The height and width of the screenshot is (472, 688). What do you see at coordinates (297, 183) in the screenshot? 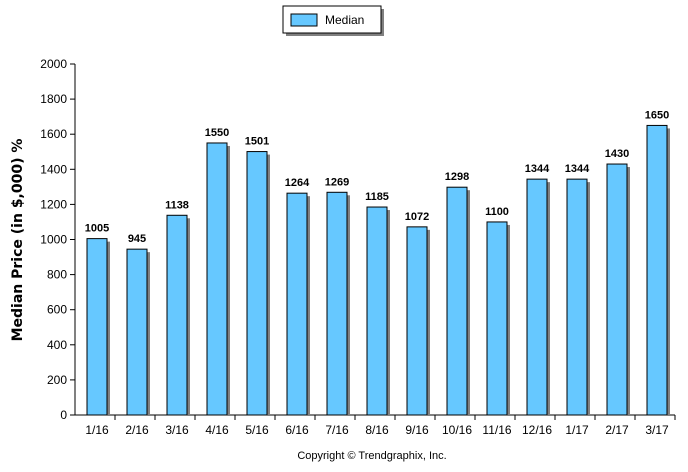
I see `data-label: 1264` at bounding box center [297, 183].